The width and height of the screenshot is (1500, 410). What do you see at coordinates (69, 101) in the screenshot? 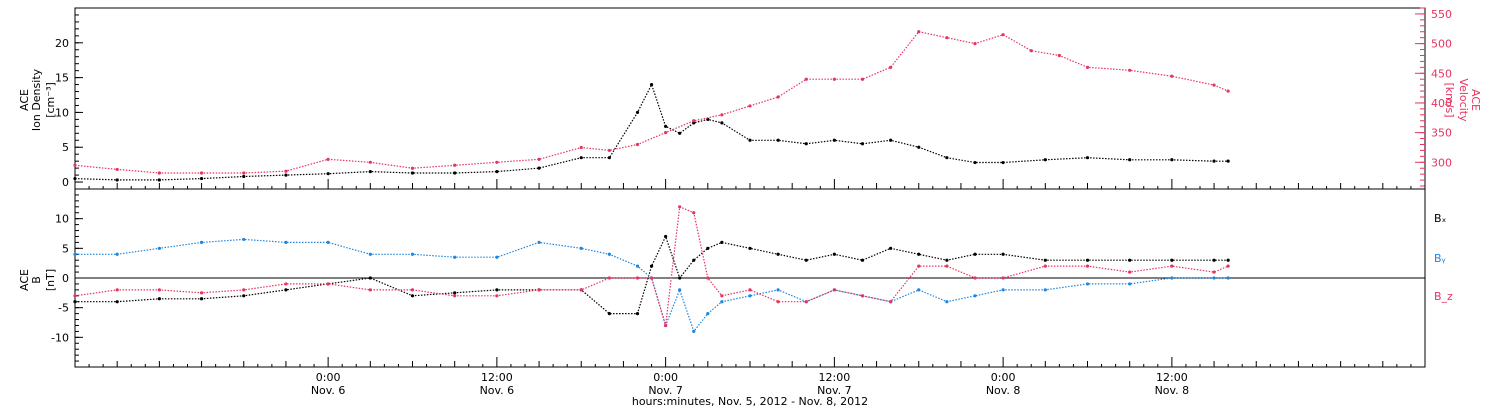
I see `density-axis-ticks: 0 5 10 15 20` at bounding box center [69, 101].